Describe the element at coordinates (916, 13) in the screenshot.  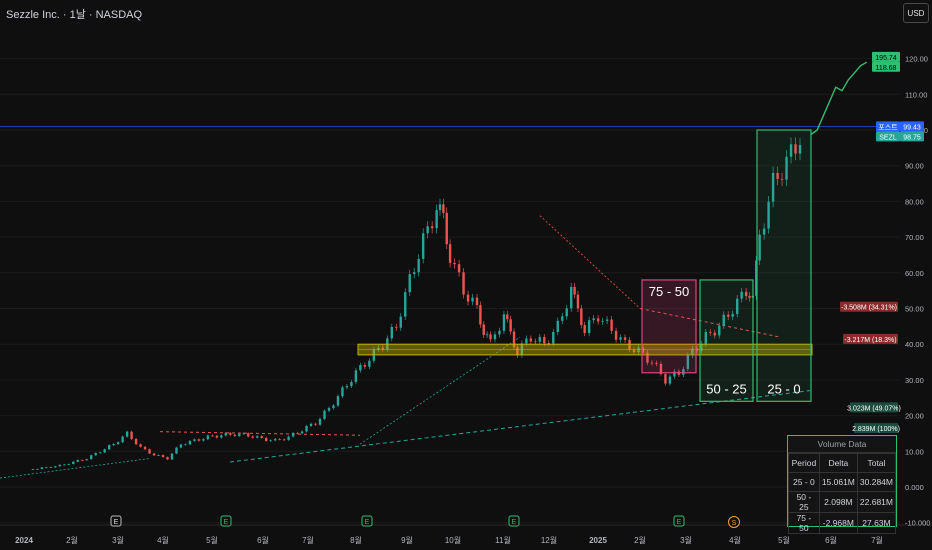
I see `currency-button: USD` at that location.